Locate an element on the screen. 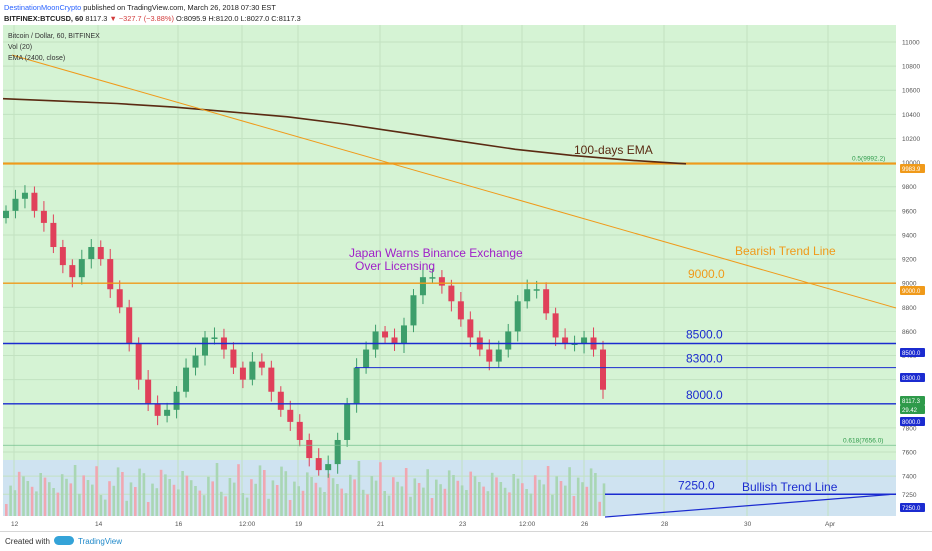  price-change: −327.7 (−3.88%) is located at coordinates (146, 18).